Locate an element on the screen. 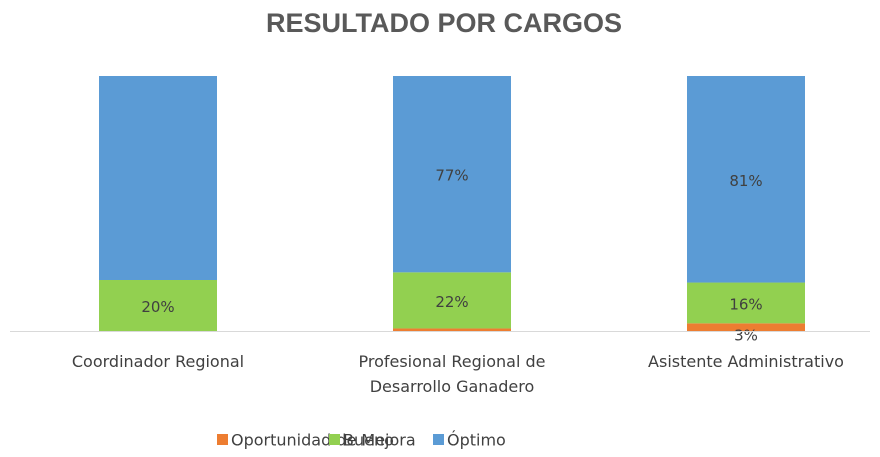  data-label: 77% is located at coordinates (451, 176).